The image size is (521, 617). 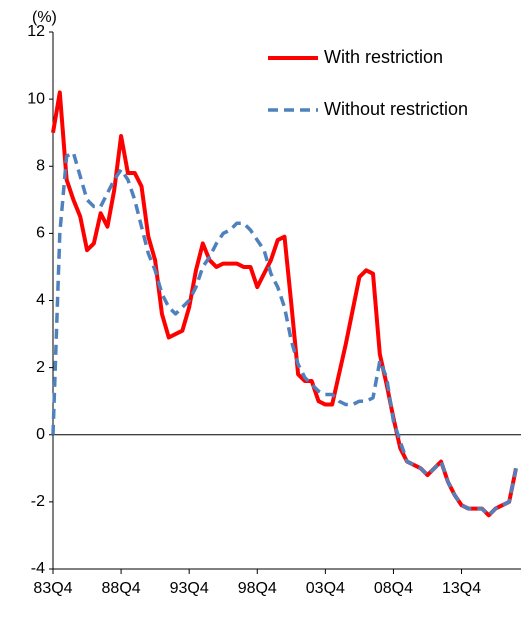 What do you see at coordinates (40, 233) in the screenshot?
I see `y-tick-label: 6` at bounding box center [40, 233].